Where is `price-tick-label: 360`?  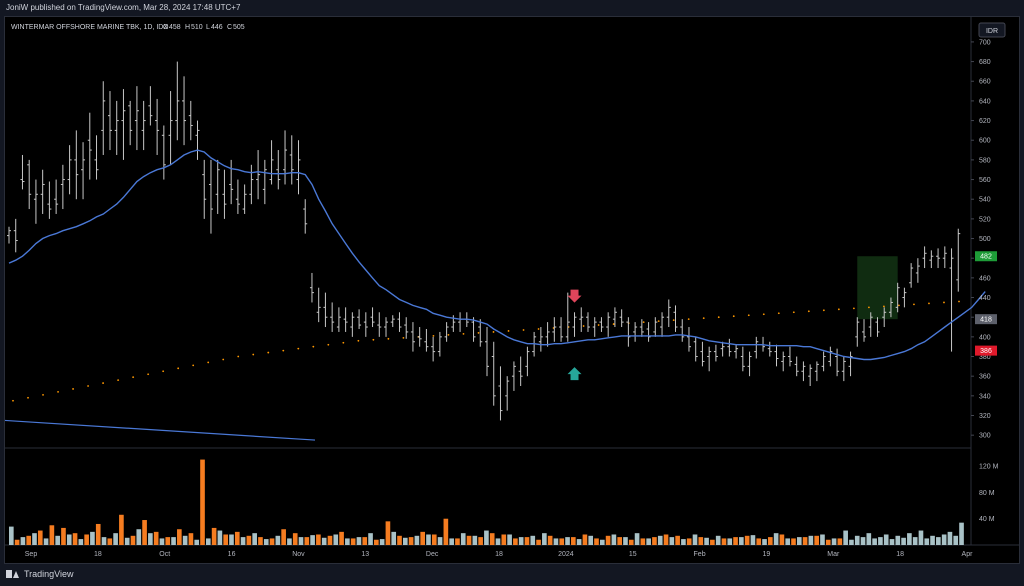 price-tick-label: 360 is located at coordinates (985, 377).